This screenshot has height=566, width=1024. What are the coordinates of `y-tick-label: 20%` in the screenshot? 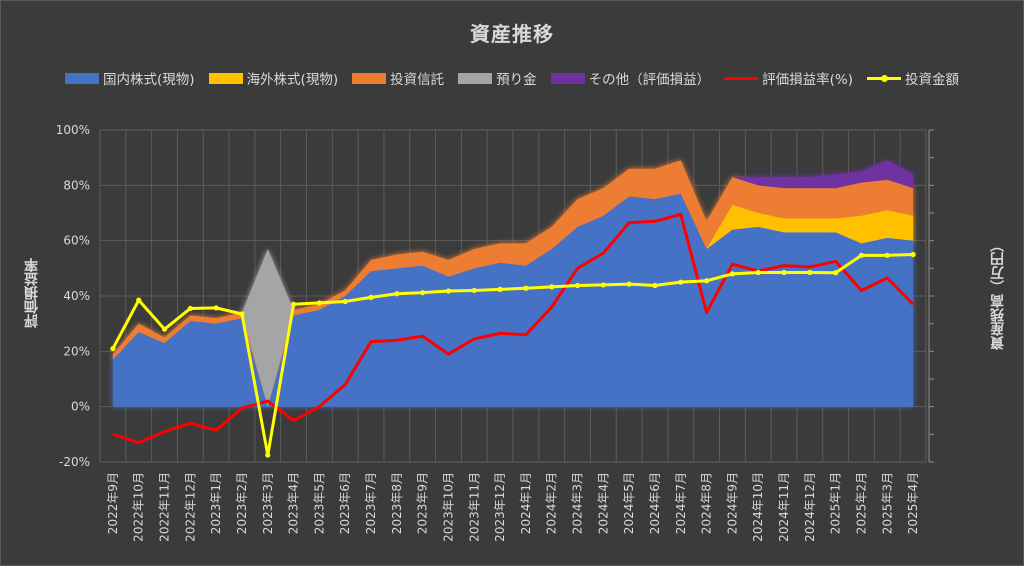 It's located at (76, 351).